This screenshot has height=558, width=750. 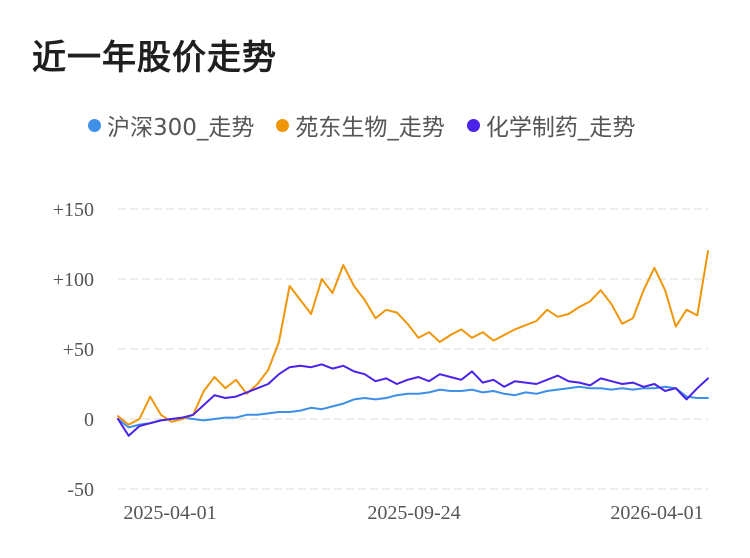 I want to click on x-tick-label: 2026-04-01, so click(x=656, y=513).